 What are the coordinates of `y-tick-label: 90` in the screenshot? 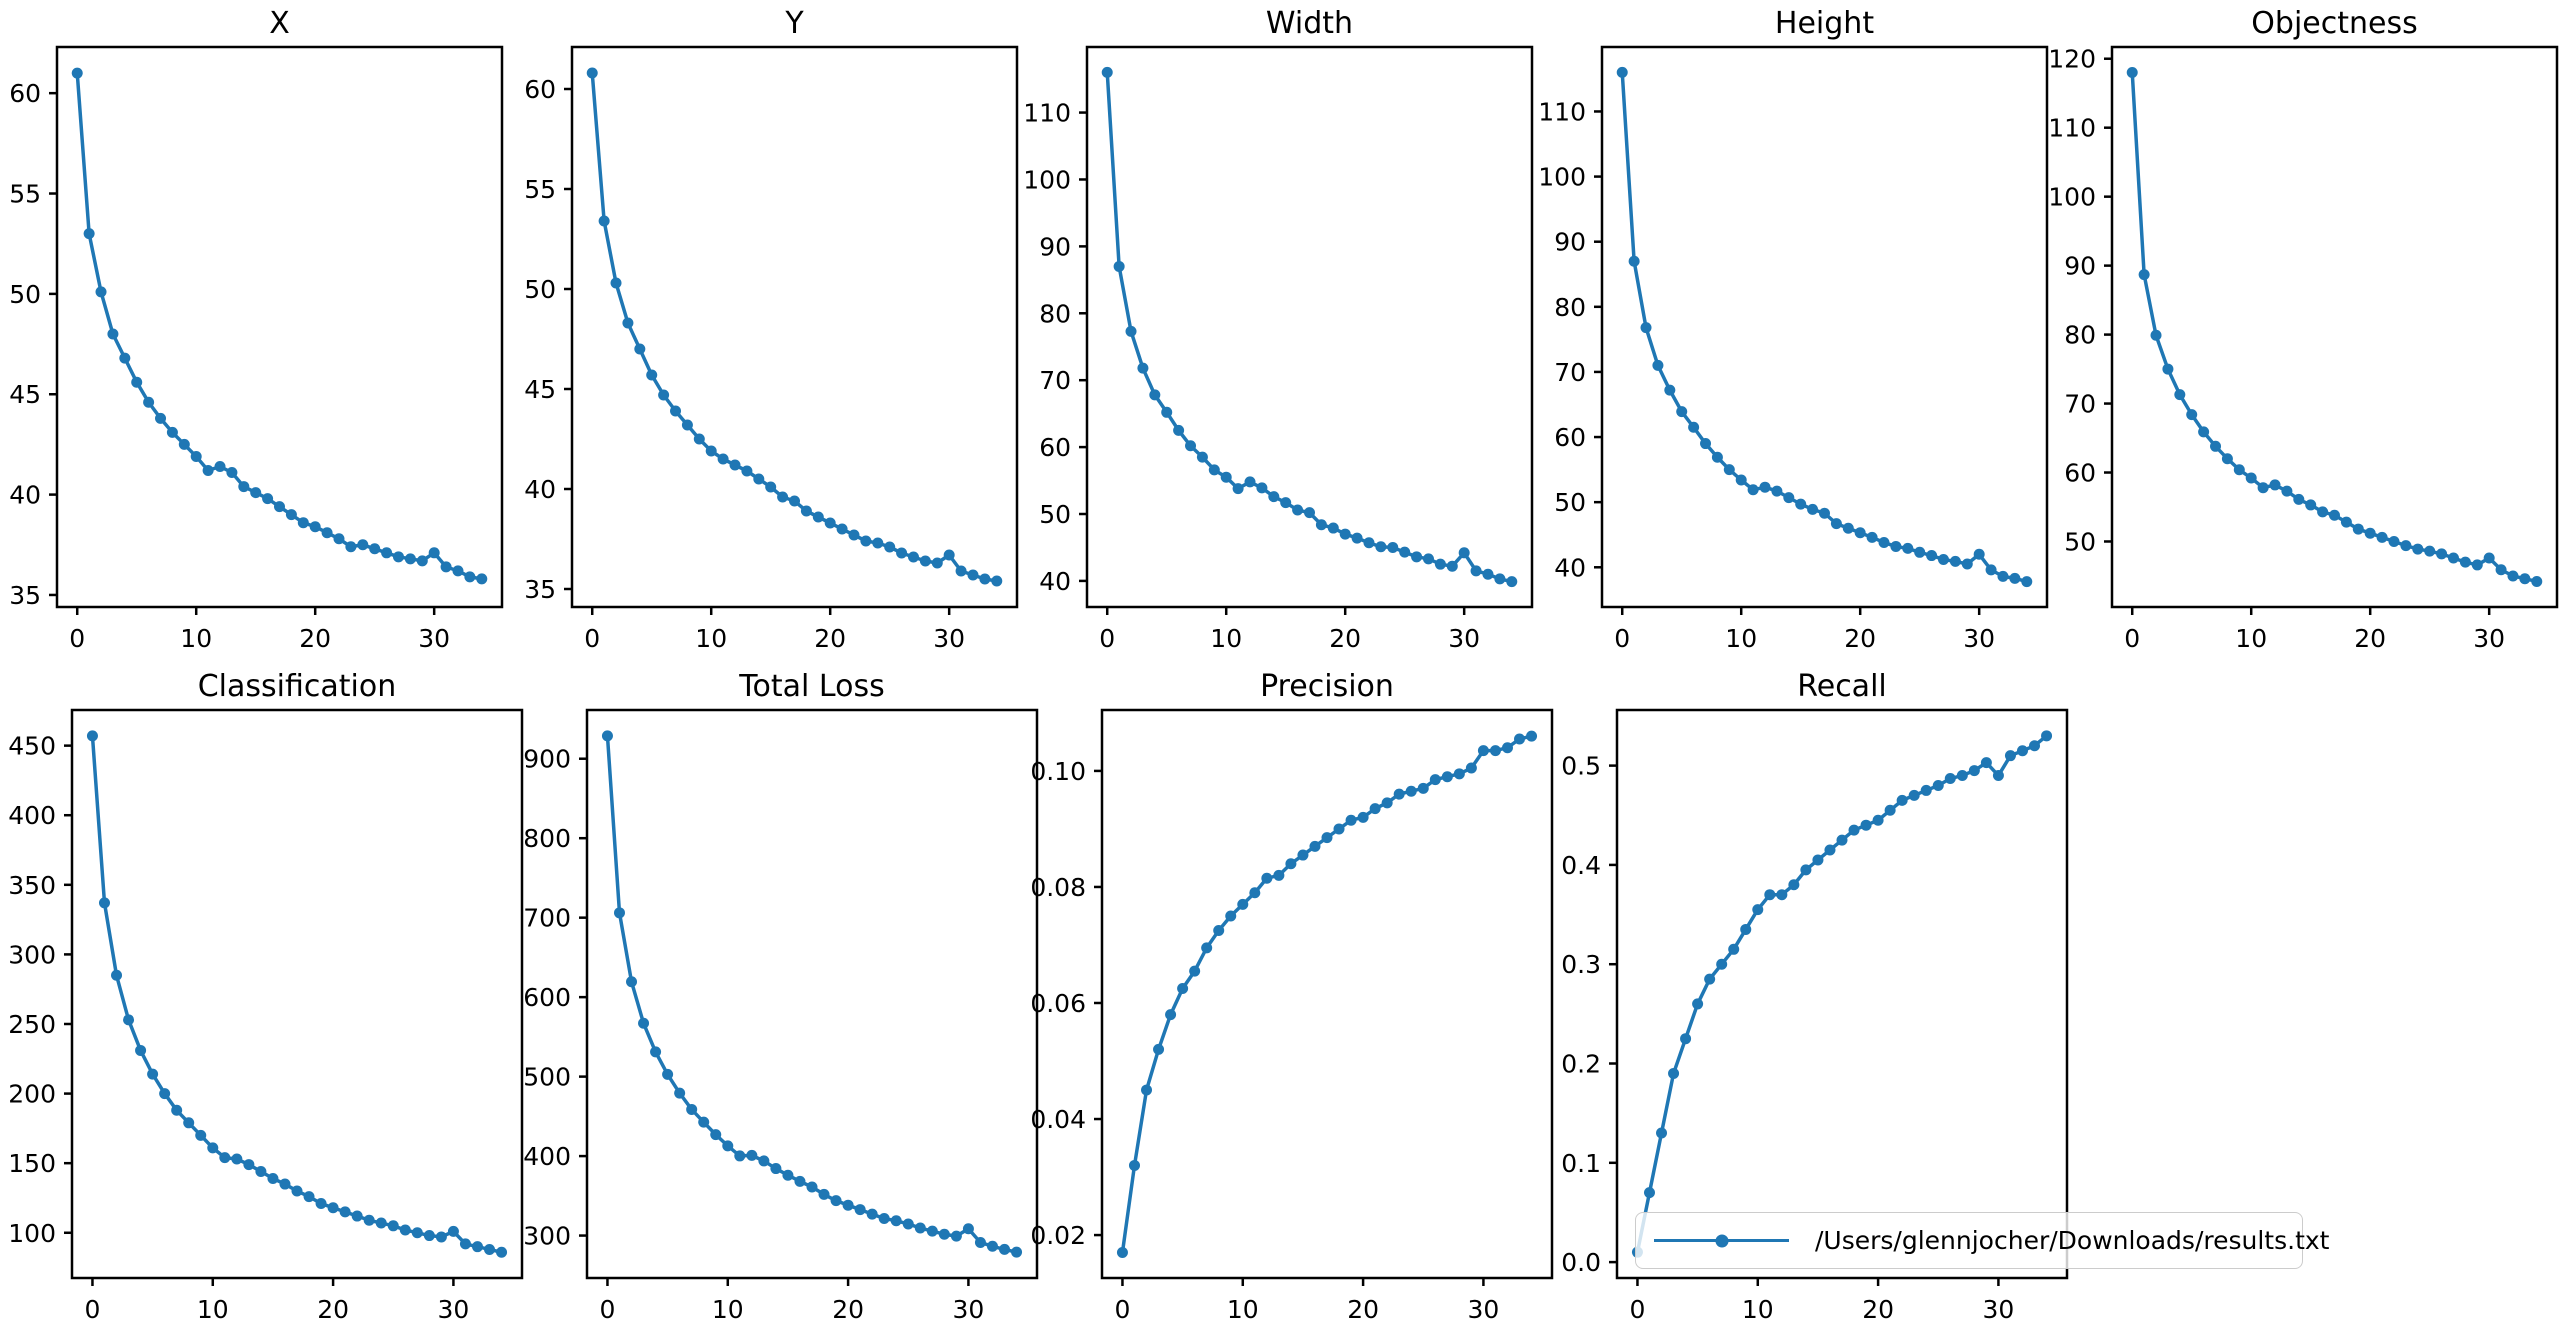 It's located at (1570, 242).